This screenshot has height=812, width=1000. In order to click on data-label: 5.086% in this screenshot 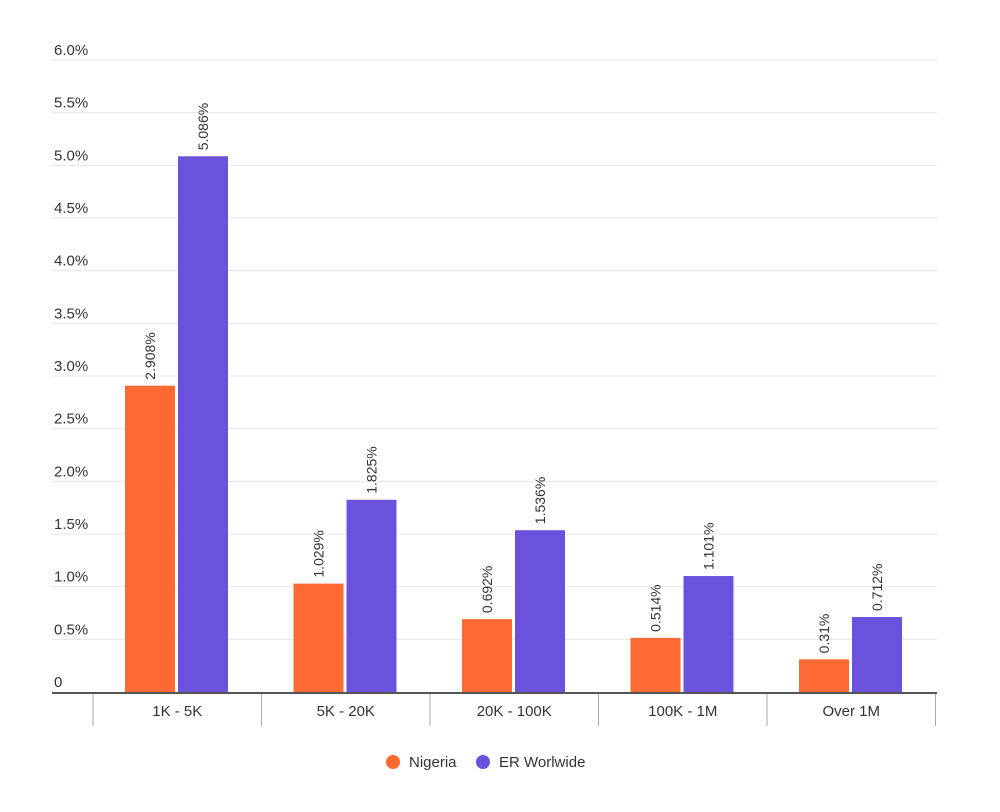, I will do `click(203, 126)`.